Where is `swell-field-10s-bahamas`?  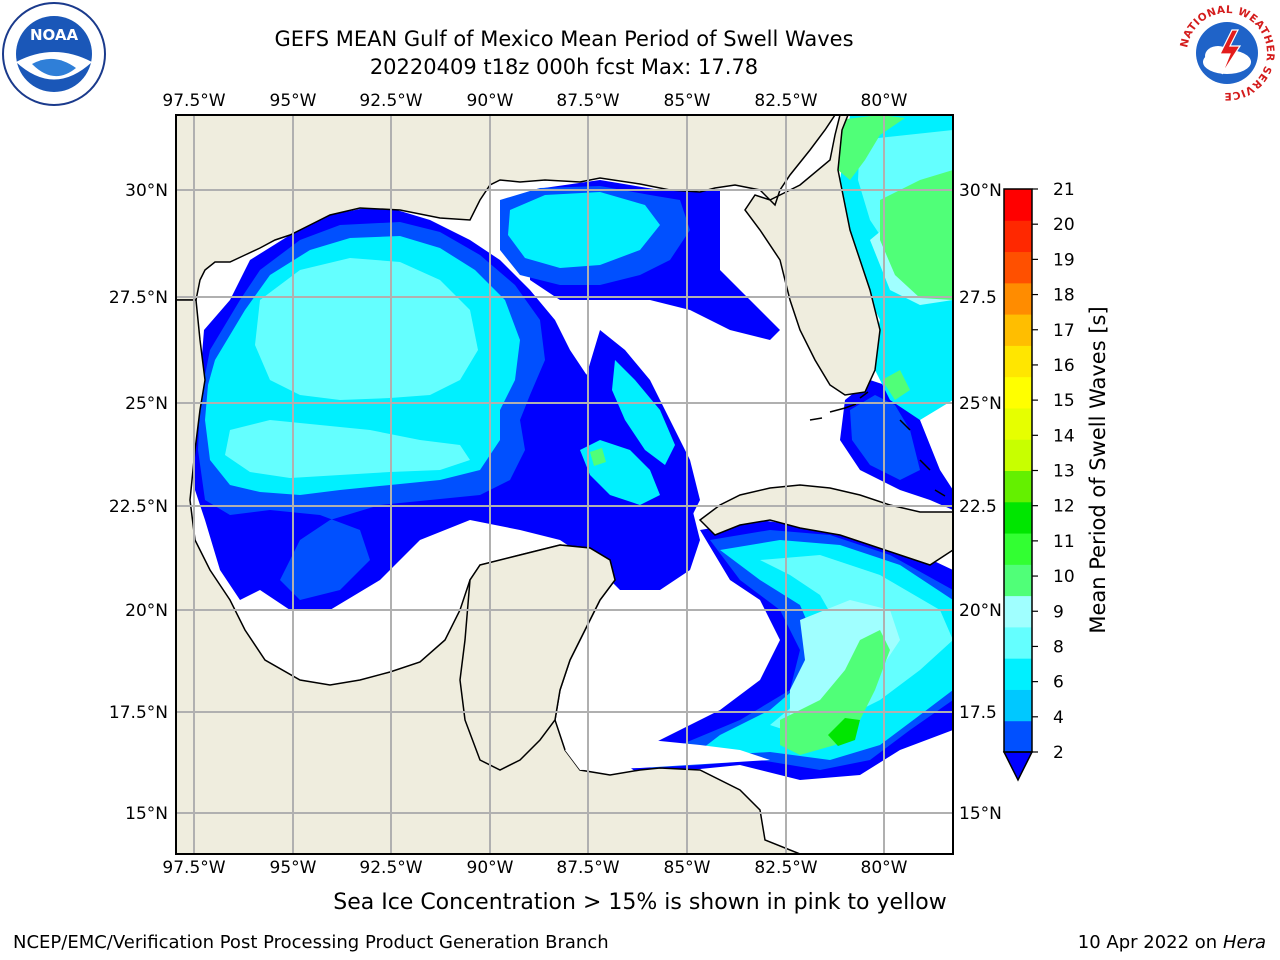
swell-field-10s-bahamas is located at coordinates (896, 385).